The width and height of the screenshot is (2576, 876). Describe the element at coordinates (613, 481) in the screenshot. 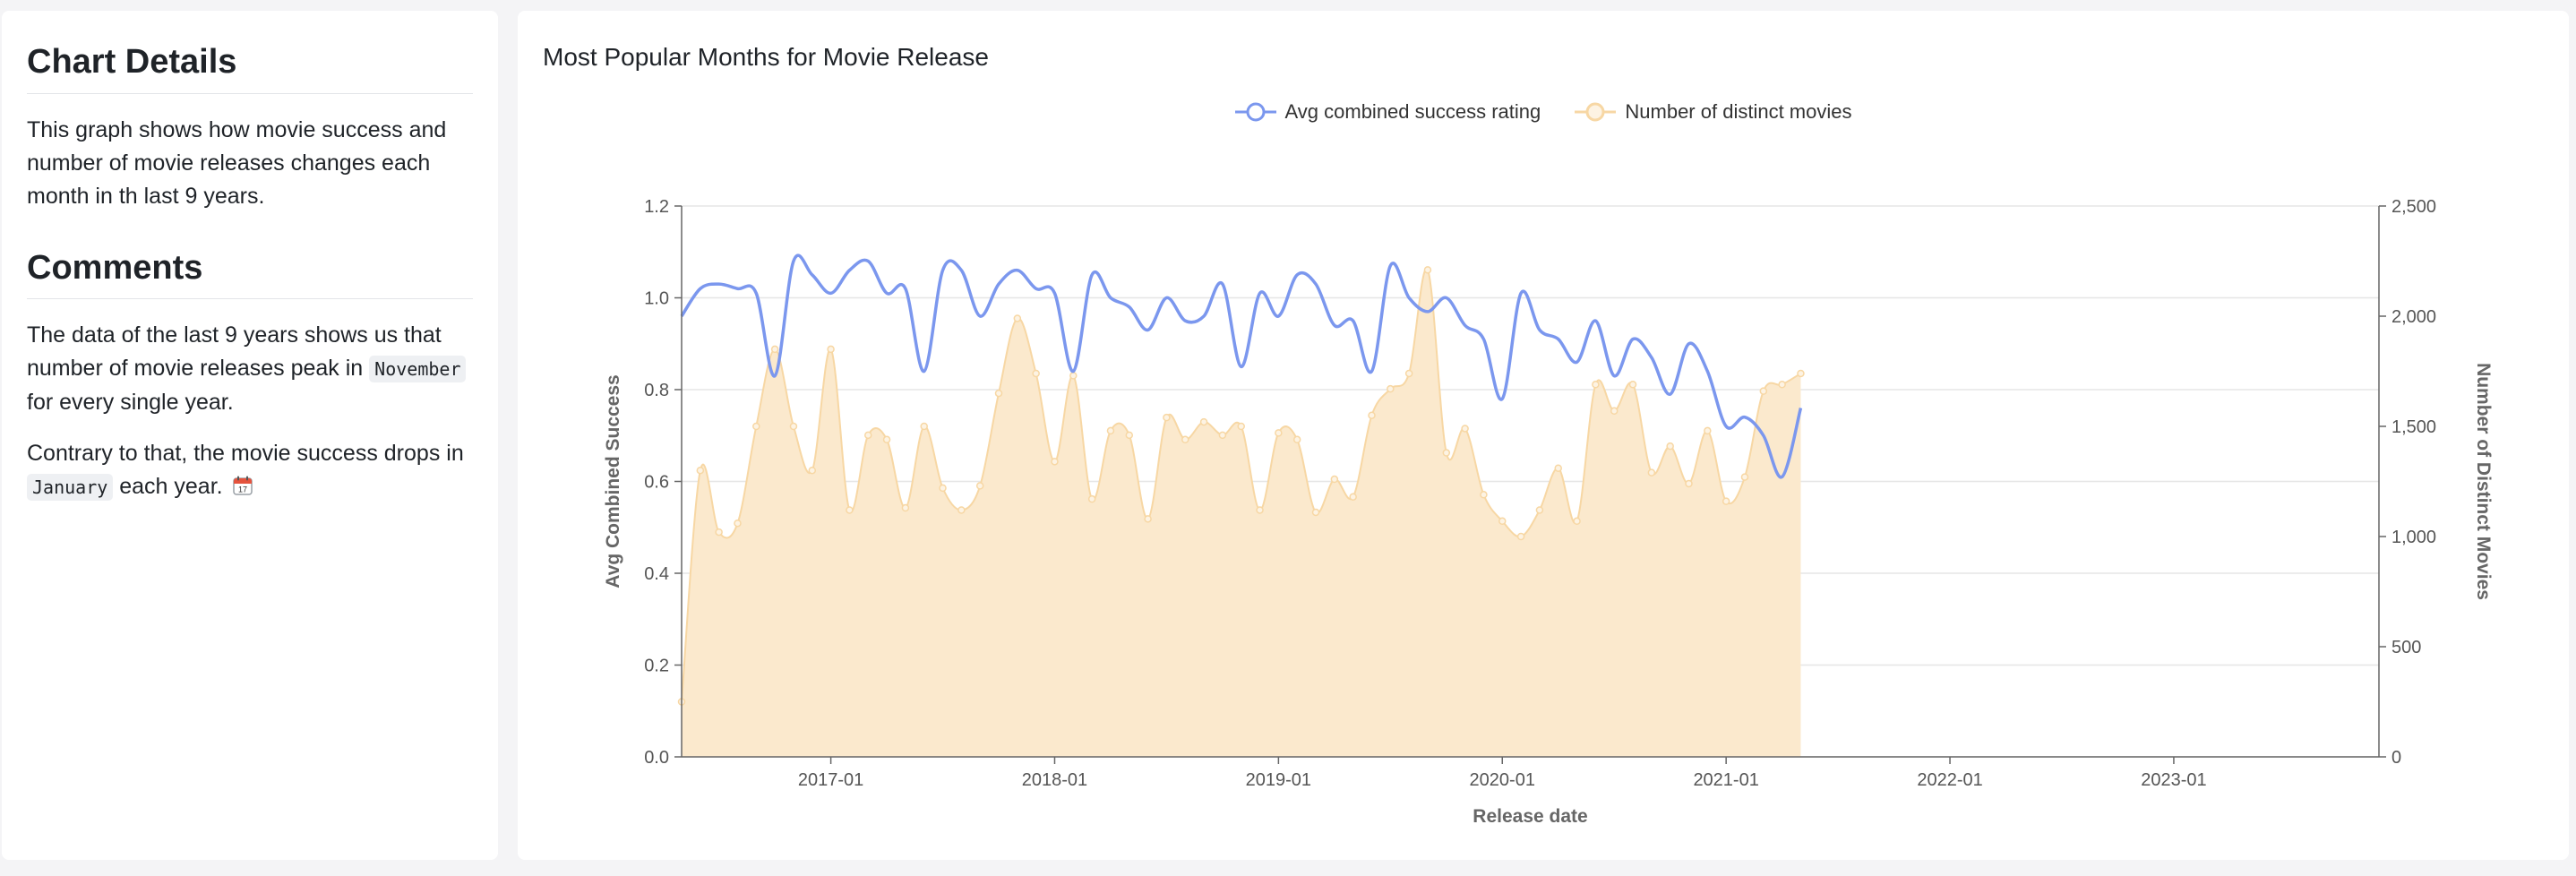

I see `y-left-axis-title: Avg Combined Success` at that location.